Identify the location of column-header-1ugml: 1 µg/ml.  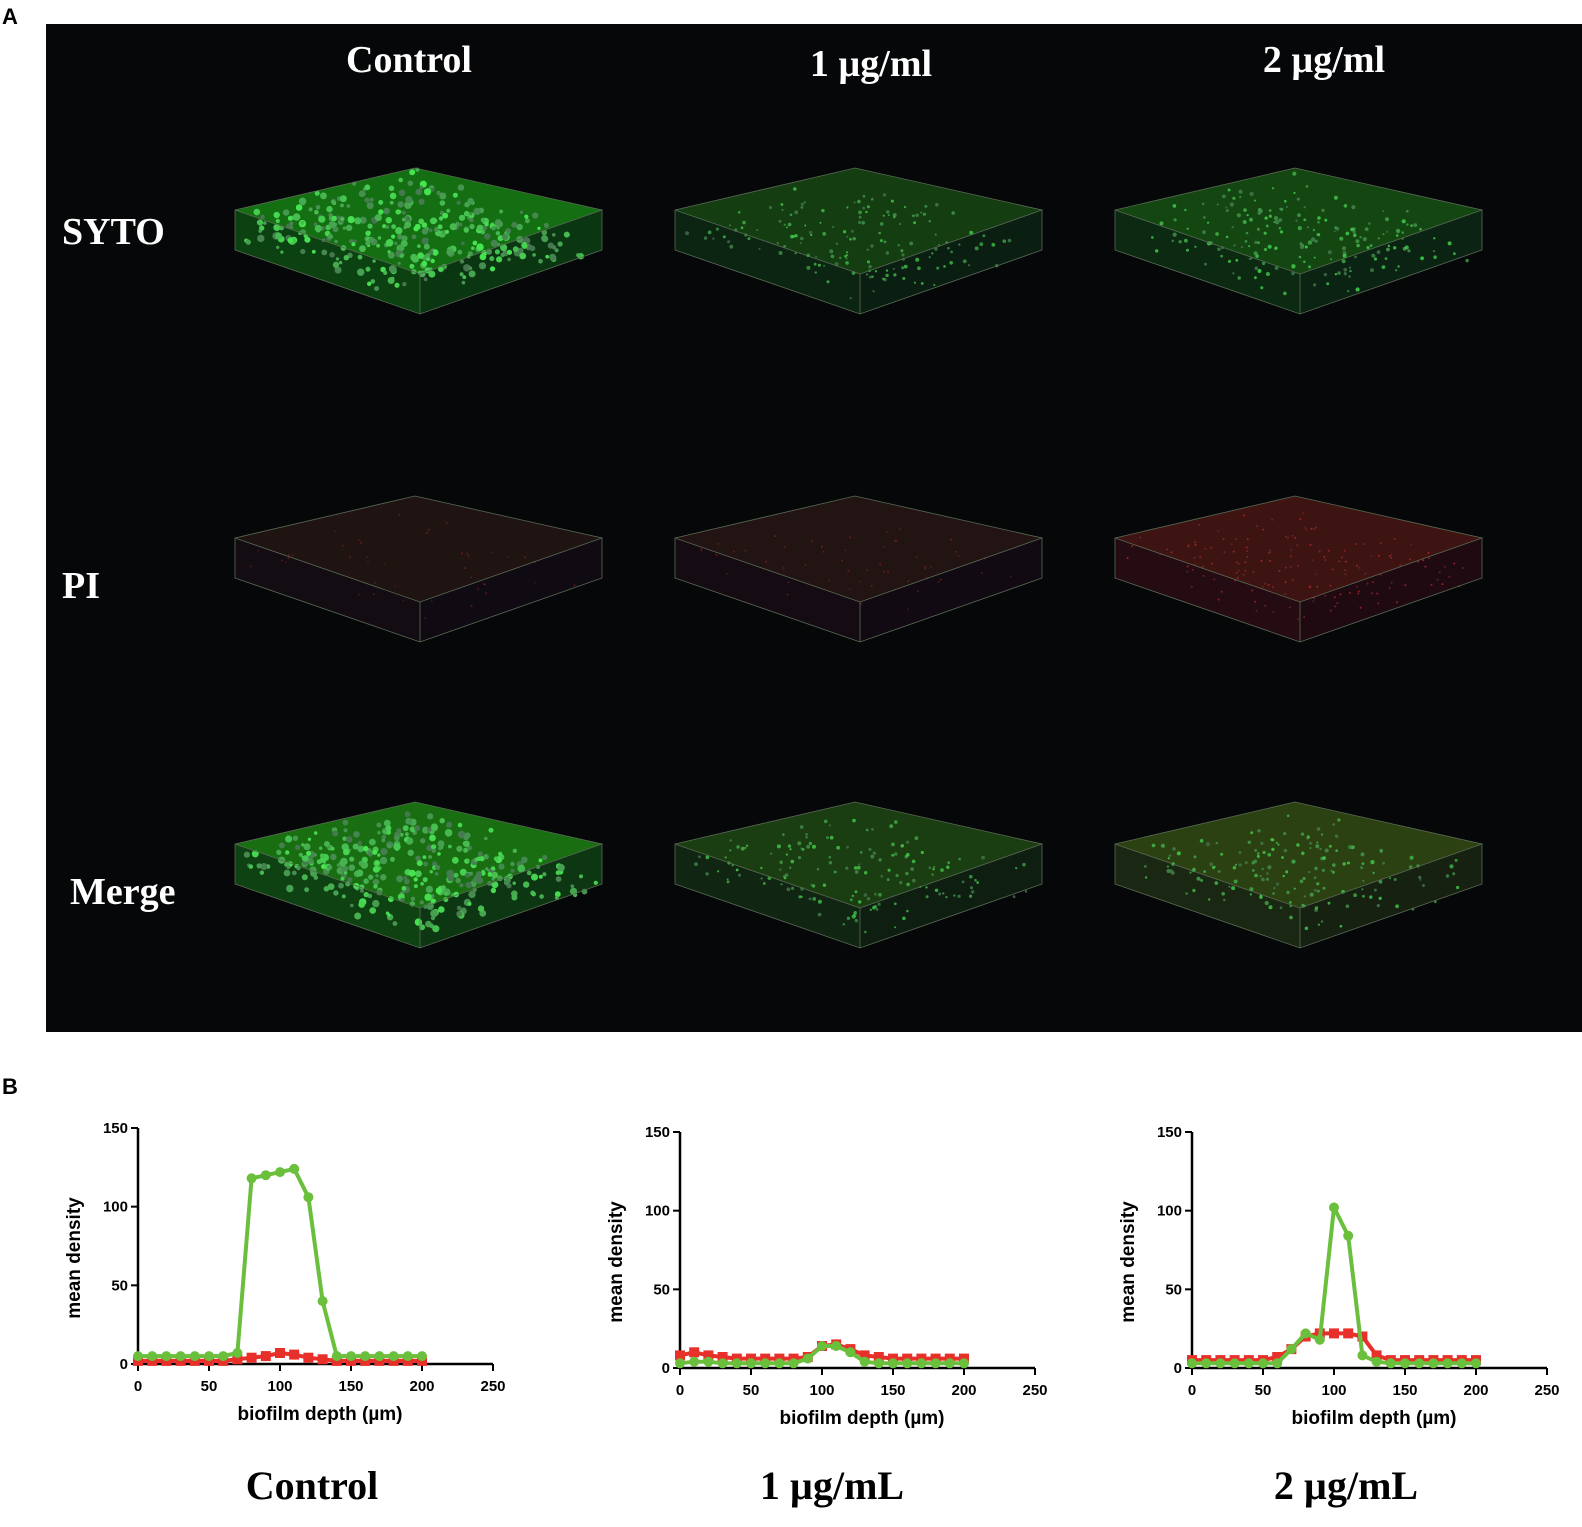
(871, 64).